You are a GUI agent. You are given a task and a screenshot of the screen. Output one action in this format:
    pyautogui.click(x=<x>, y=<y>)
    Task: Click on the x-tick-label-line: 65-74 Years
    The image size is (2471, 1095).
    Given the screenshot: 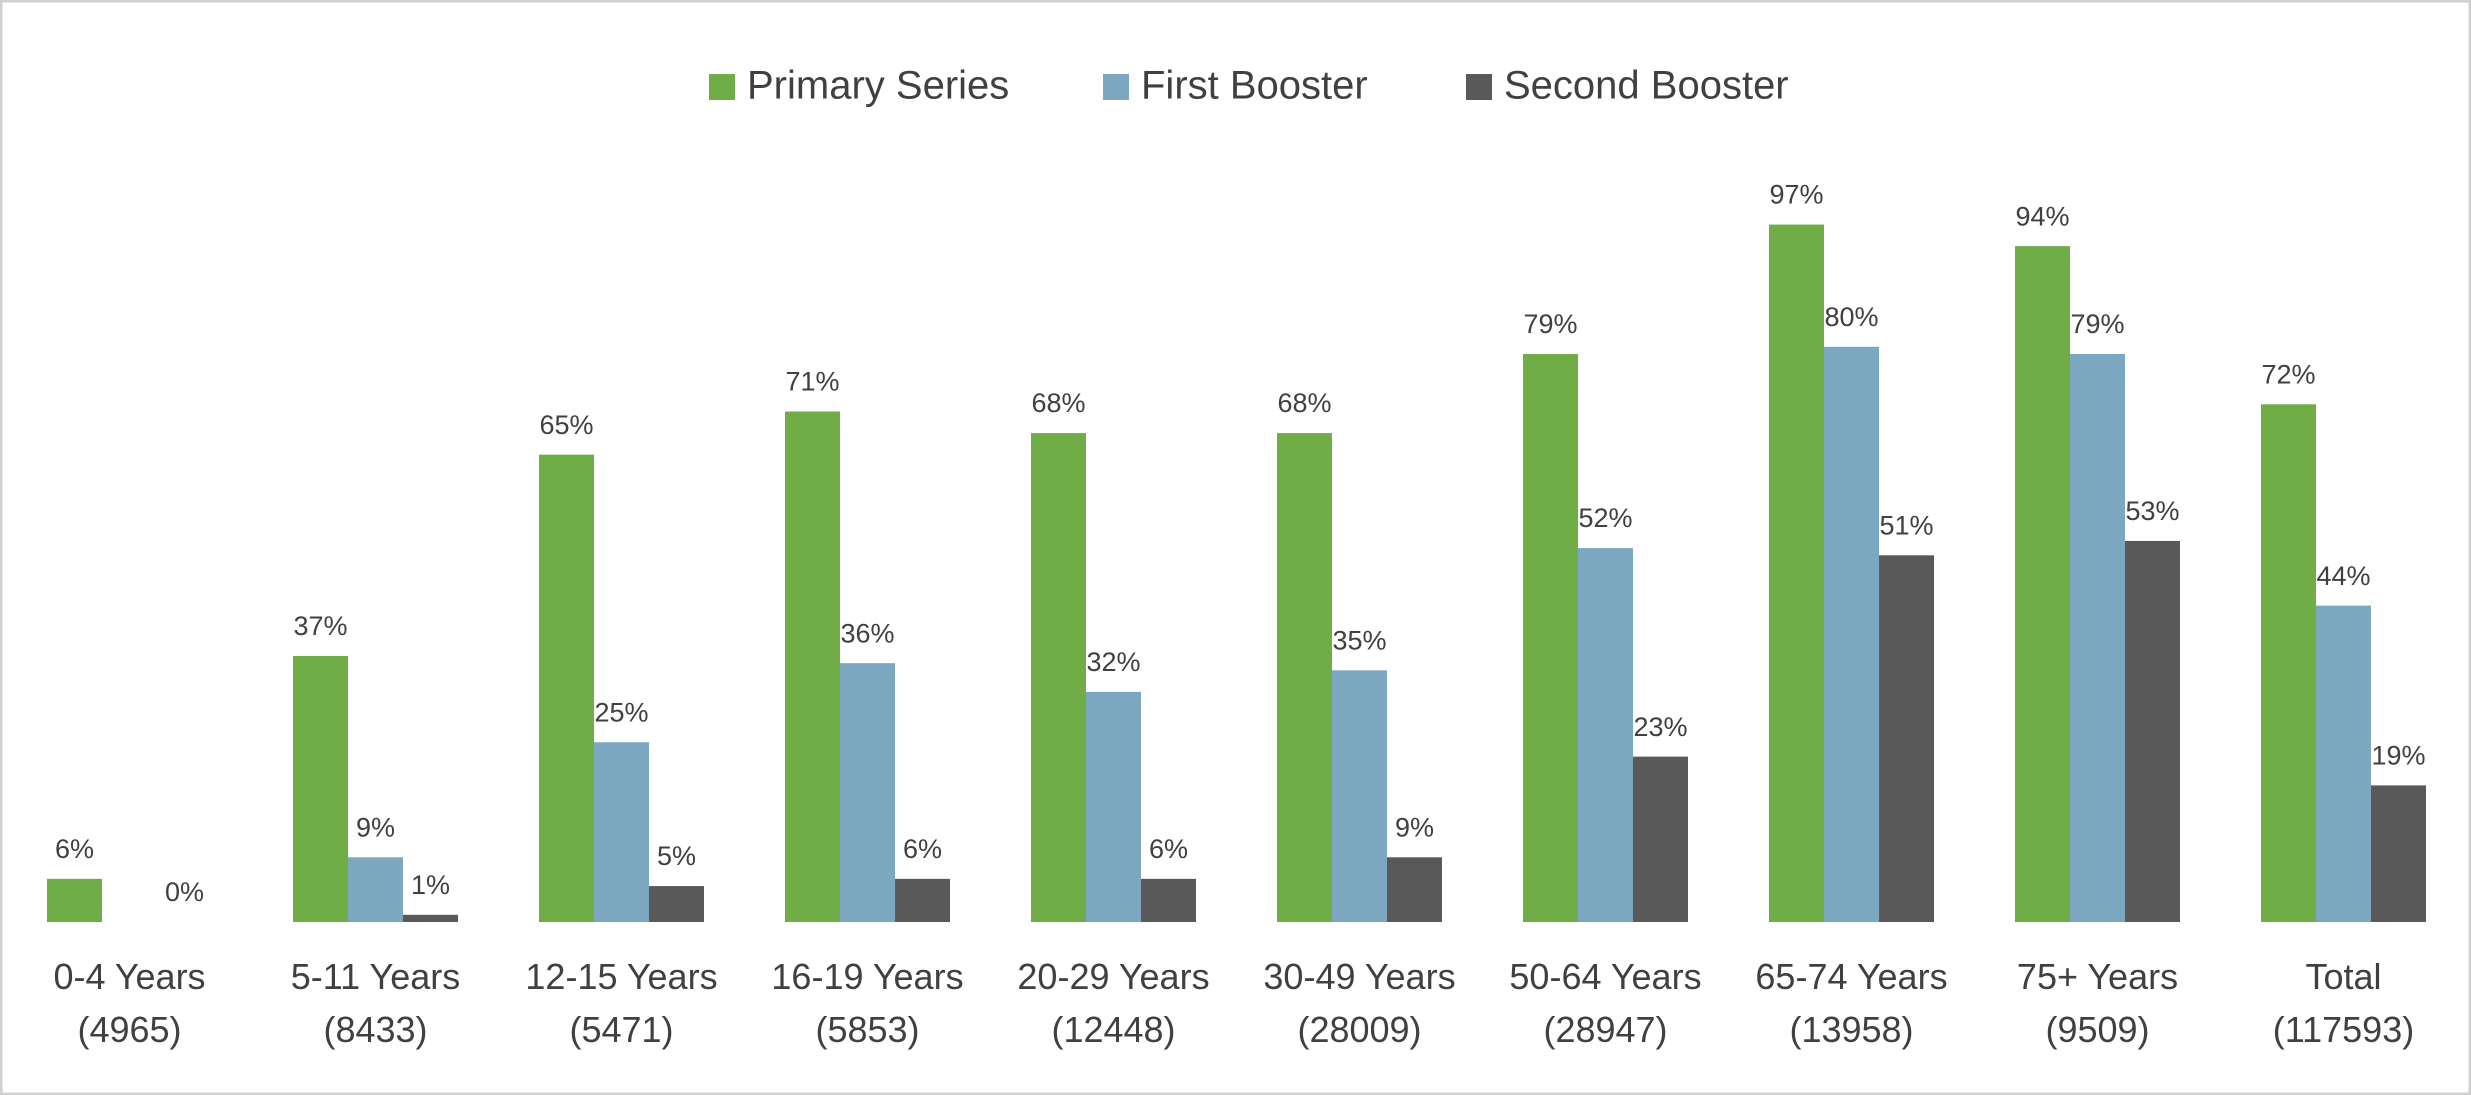 What is the action you would take?
    pyautogui.click(x=1851, y=976)
    